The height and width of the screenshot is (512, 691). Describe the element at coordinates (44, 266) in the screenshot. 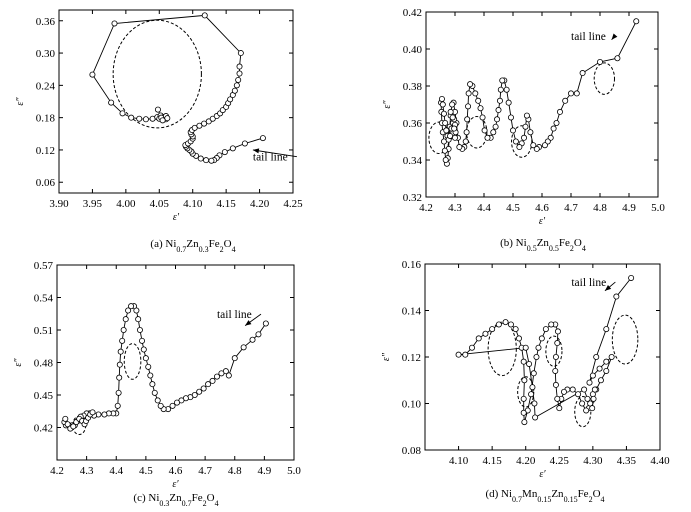

I see `y-tick-label: 0.57` at that location.